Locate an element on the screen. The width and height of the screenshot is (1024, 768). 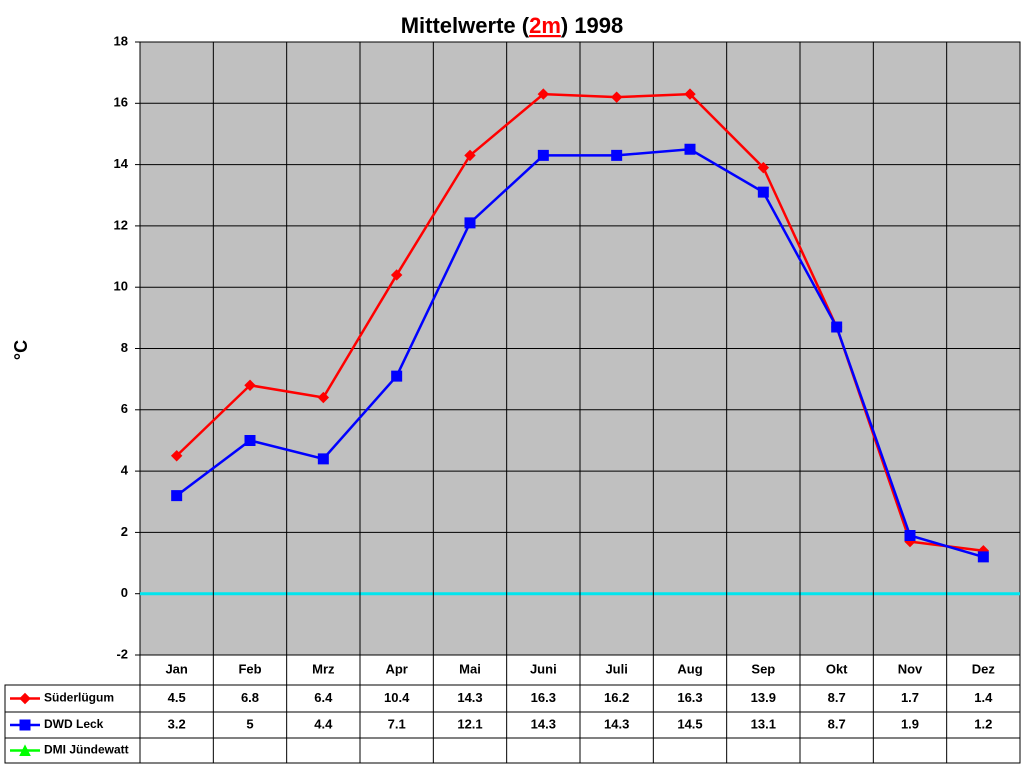
y-tick-label: 2 is located at coordinates (124, 531).